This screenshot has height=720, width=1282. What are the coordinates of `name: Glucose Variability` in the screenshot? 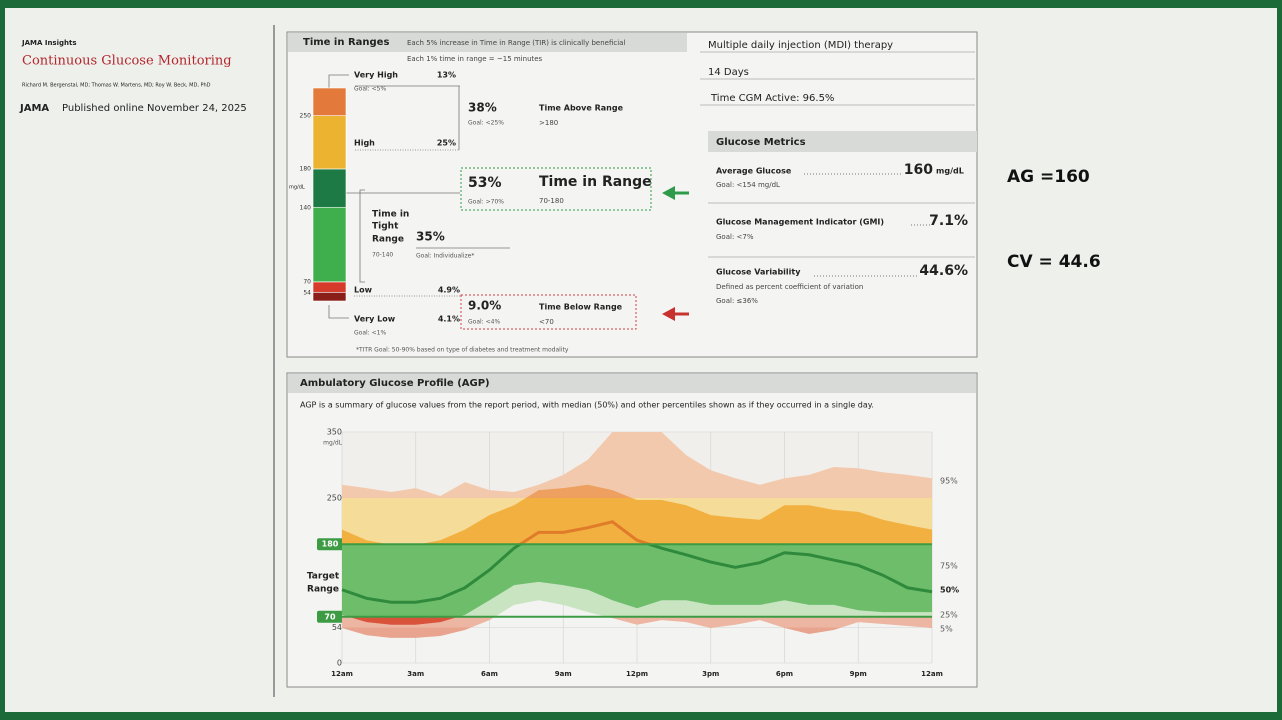 It's located at (758, 272).